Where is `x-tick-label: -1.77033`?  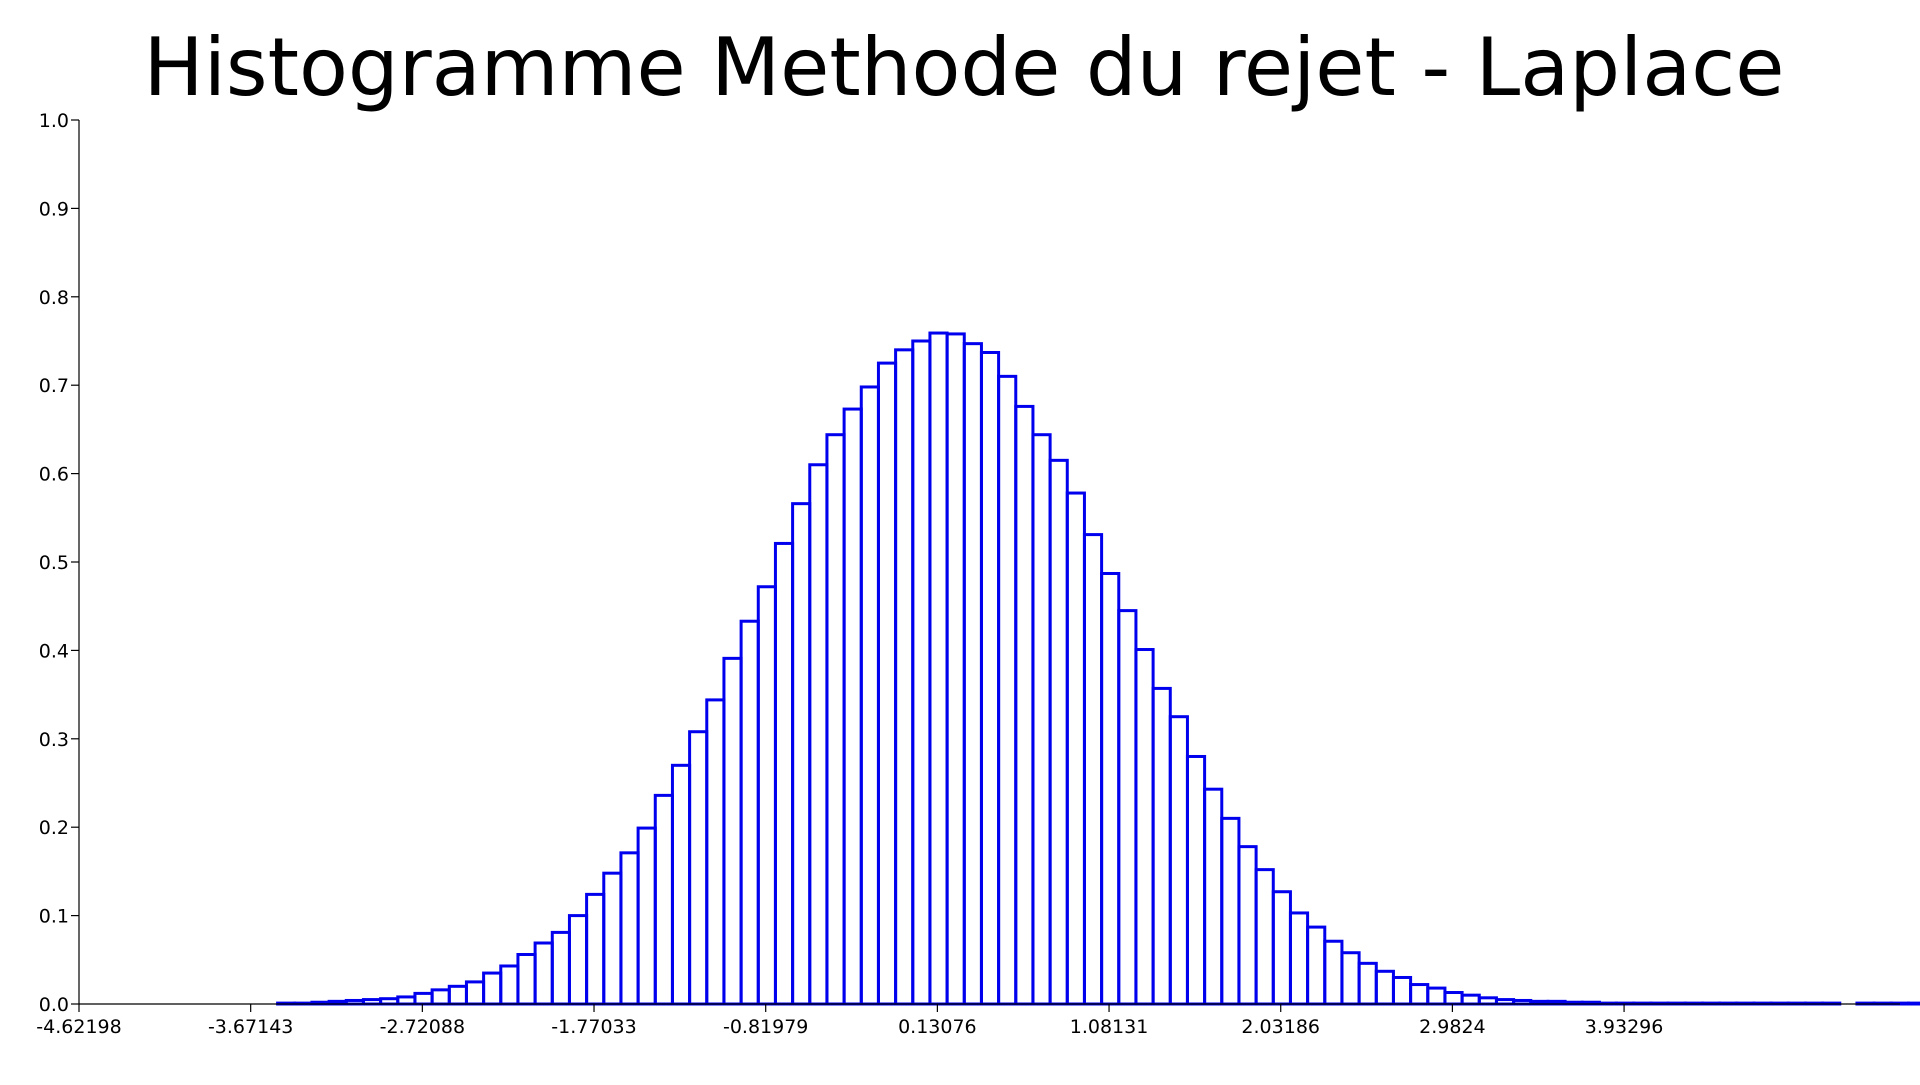 x-tick-label: -1.77033 is located at coordinates (593, 1027).